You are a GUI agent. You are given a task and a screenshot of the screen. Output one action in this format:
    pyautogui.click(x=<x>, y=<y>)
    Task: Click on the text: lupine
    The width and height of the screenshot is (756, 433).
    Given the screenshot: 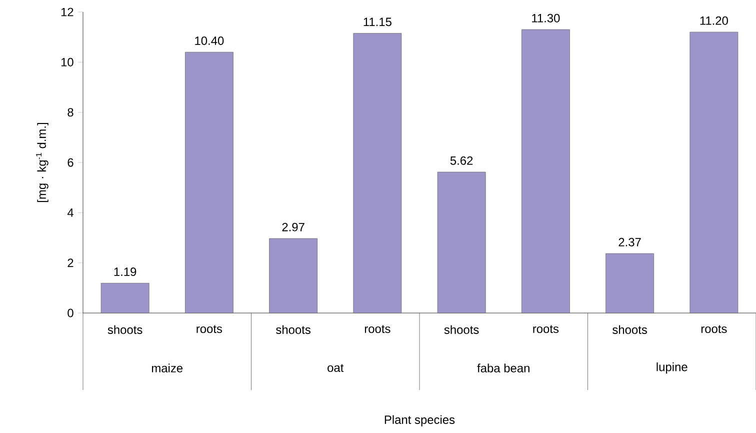 What is the action you would take?
    pyautogui.click(x=672, y=368)
    